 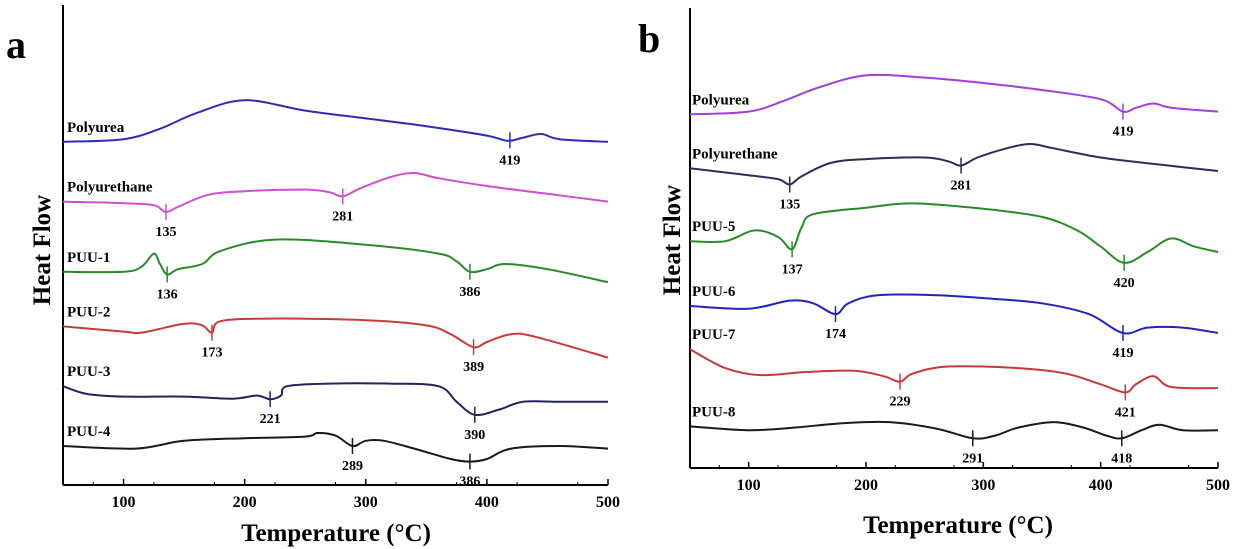 I want to click on series-name-label: PUU-8, so click(x=713, y=412).